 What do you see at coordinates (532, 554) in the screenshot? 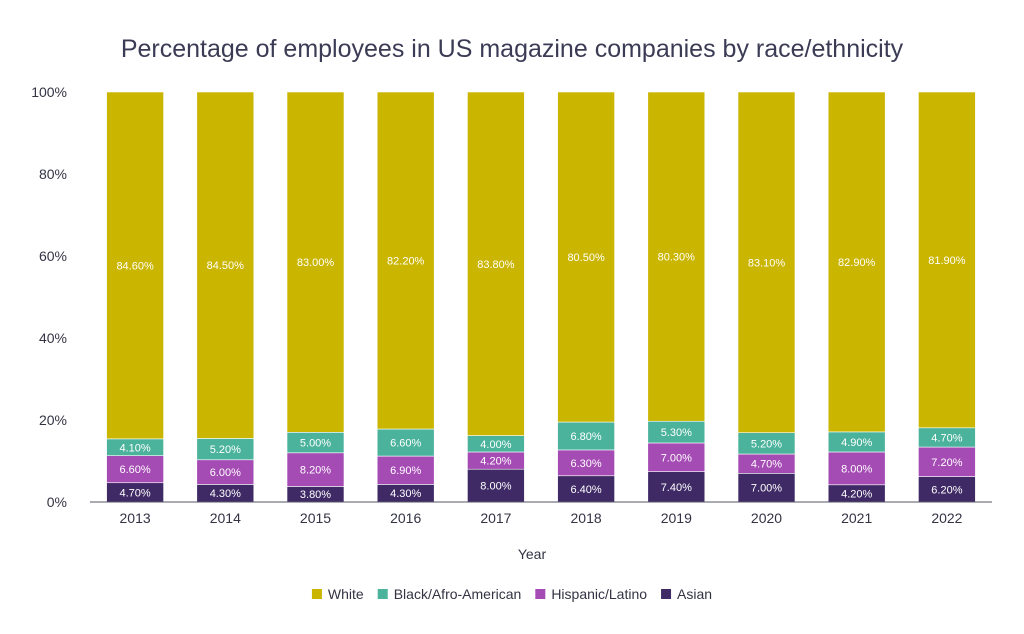
I see `x-axis-title: Year` at bounding box center [532, 554].